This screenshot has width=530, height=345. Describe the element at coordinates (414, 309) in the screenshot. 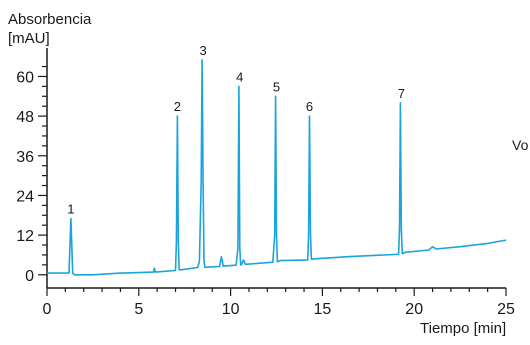

I see `x-tick-label: 20` at that location.